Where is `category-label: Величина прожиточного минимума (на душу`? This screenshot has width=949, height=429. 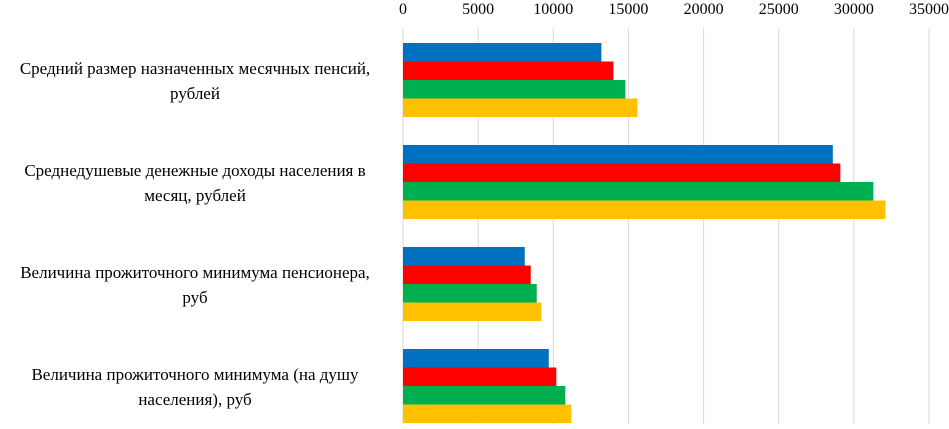
category-label: Величина прожиточного минимума (на душу is located at coordinates (195, 374).